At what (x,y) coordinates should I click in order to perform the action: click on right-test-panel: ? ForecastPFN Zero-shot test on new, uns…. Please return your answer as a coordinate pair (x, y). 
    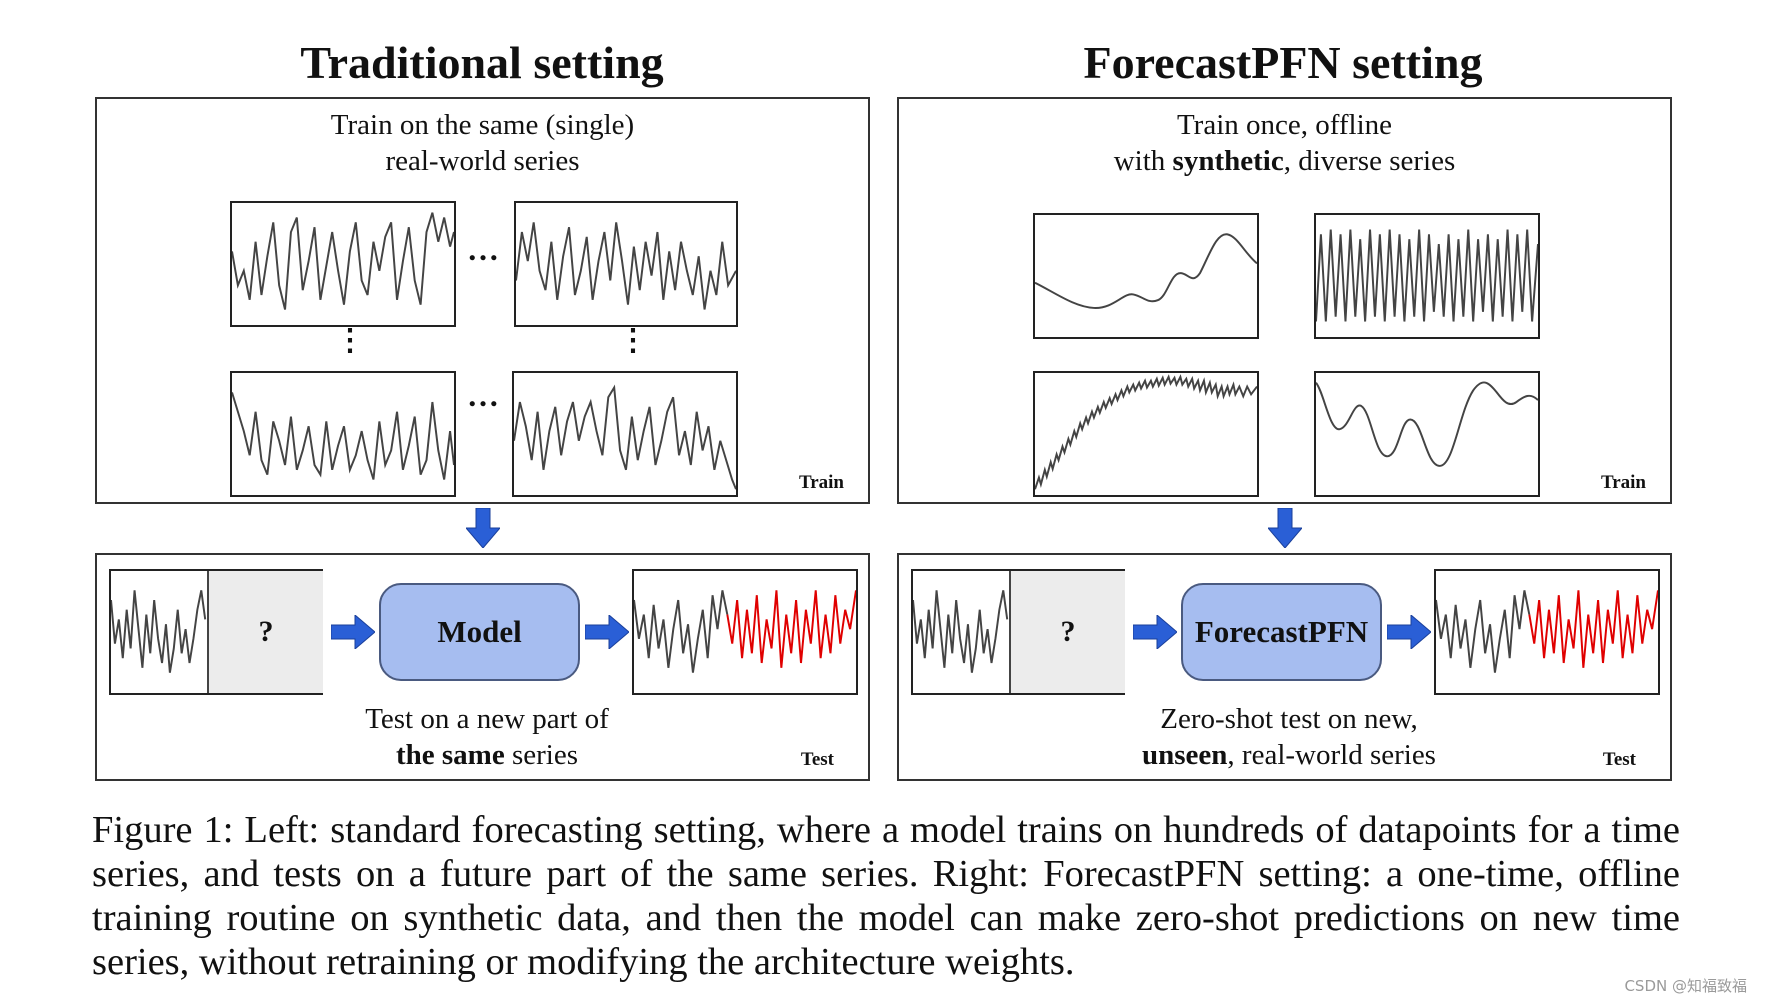
    Looking at the image, I should click on (1284, 667).